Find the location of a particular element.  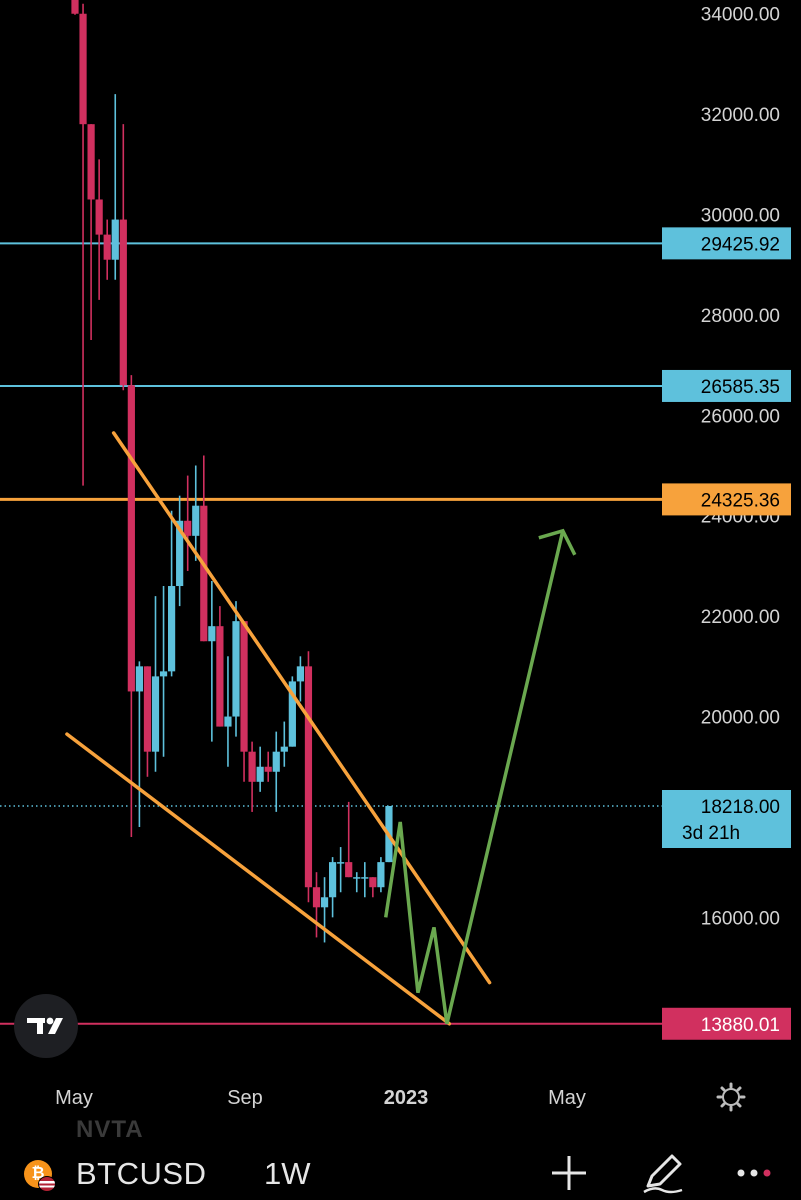

ghost-symbol-label: NVTA is located at coordinates (110, 1129).